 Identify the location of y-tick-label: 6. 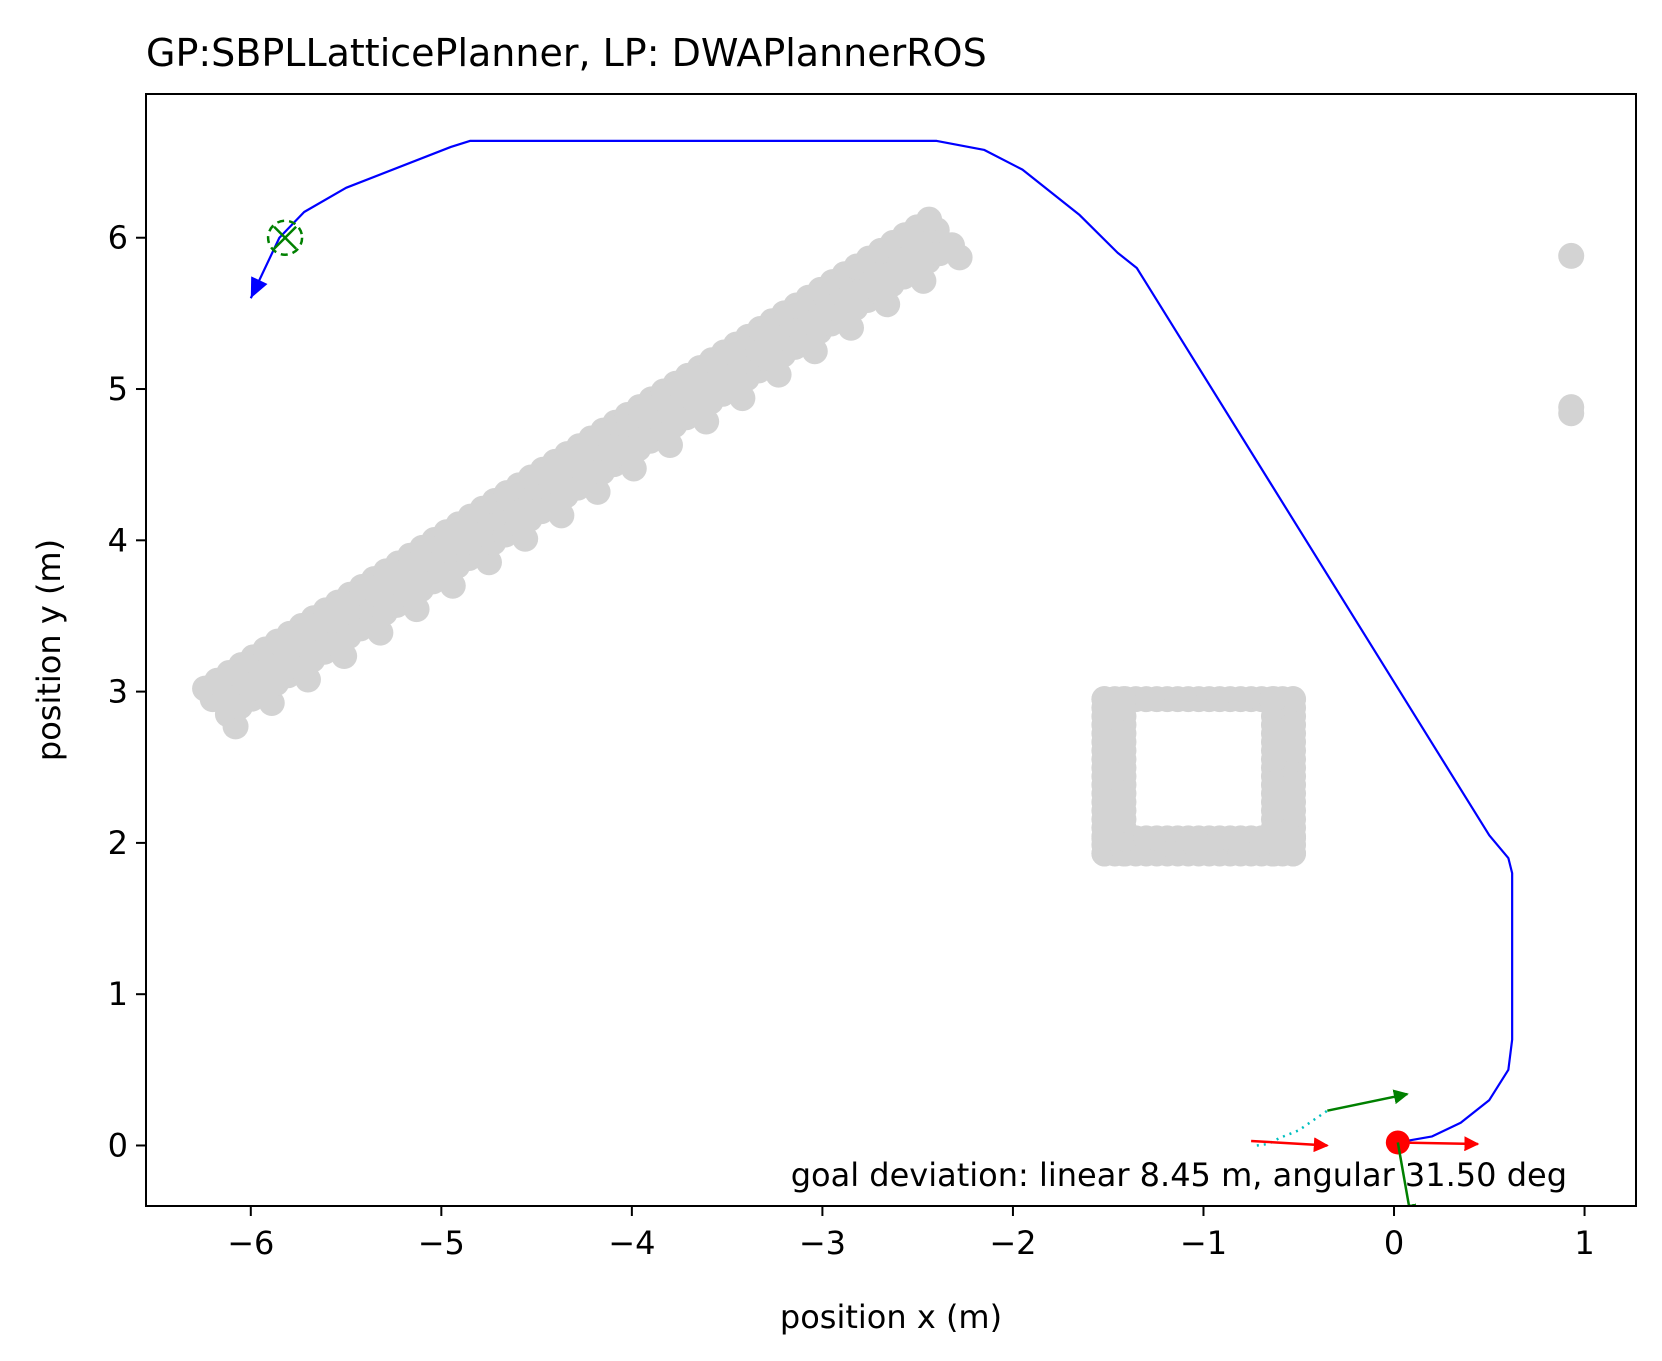
(118, 238).